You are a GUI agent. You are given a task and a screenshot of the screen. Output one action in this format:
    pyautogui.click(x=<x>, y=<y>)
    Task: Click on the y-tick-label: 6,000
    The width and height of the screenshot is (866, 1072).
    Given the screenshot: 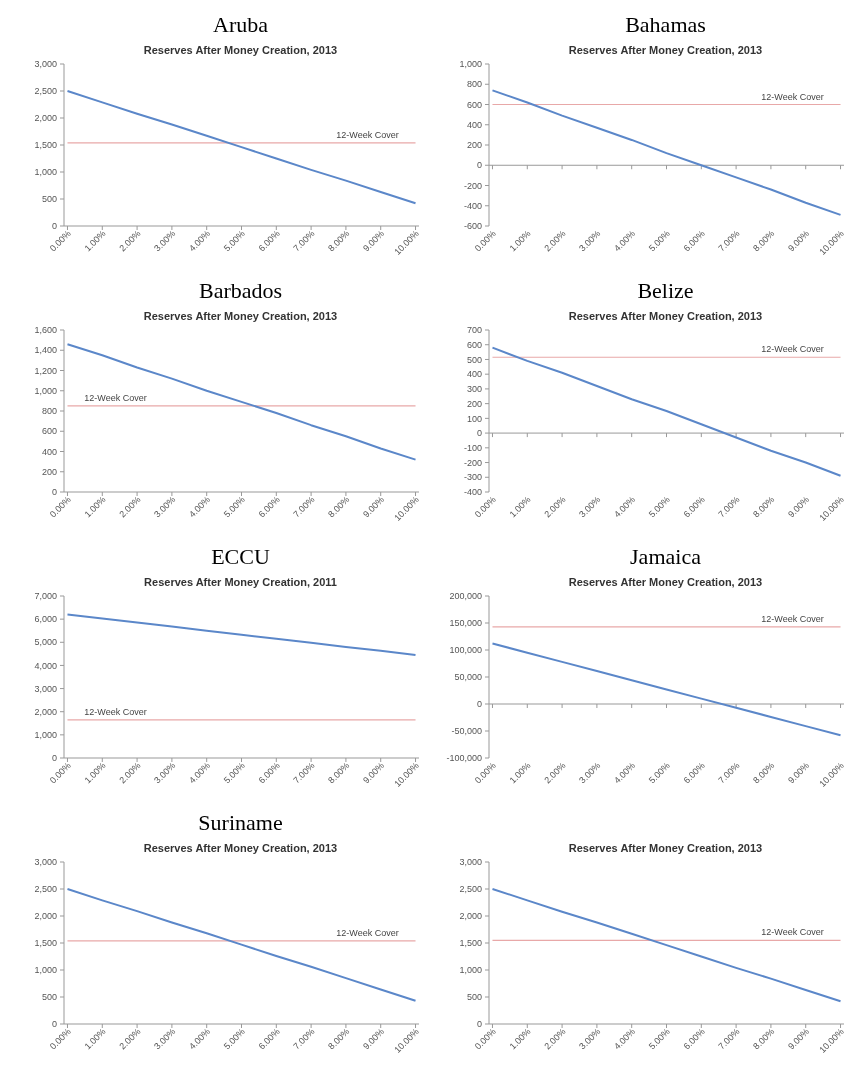 What is the action you would take?
    pyautogui.click(x=45, y=619)
    